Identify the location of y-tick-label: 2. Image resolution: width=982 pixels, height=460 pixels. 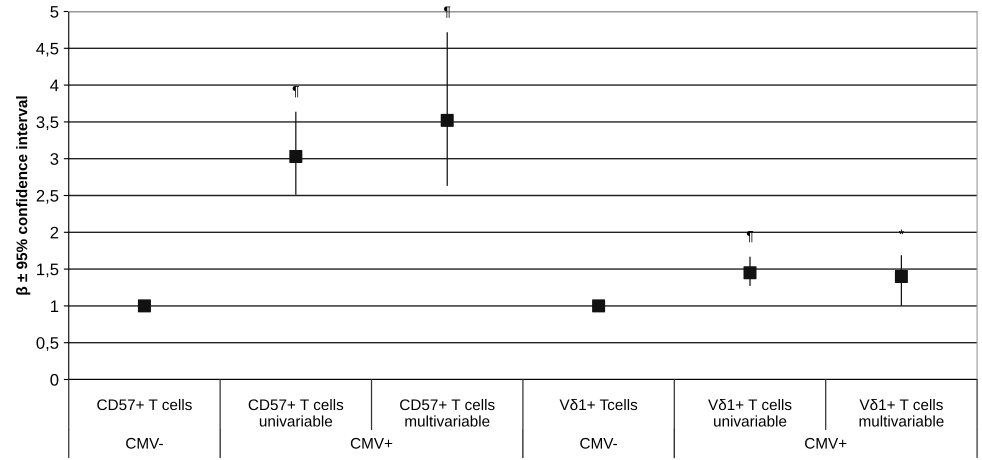
(54, 232).